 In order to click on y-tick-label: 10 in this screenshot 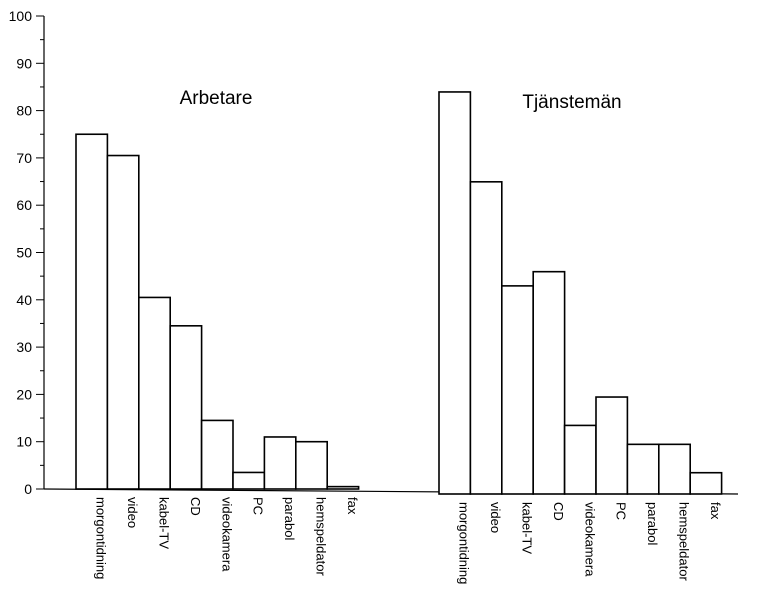, I will do `click(24, 442)`.